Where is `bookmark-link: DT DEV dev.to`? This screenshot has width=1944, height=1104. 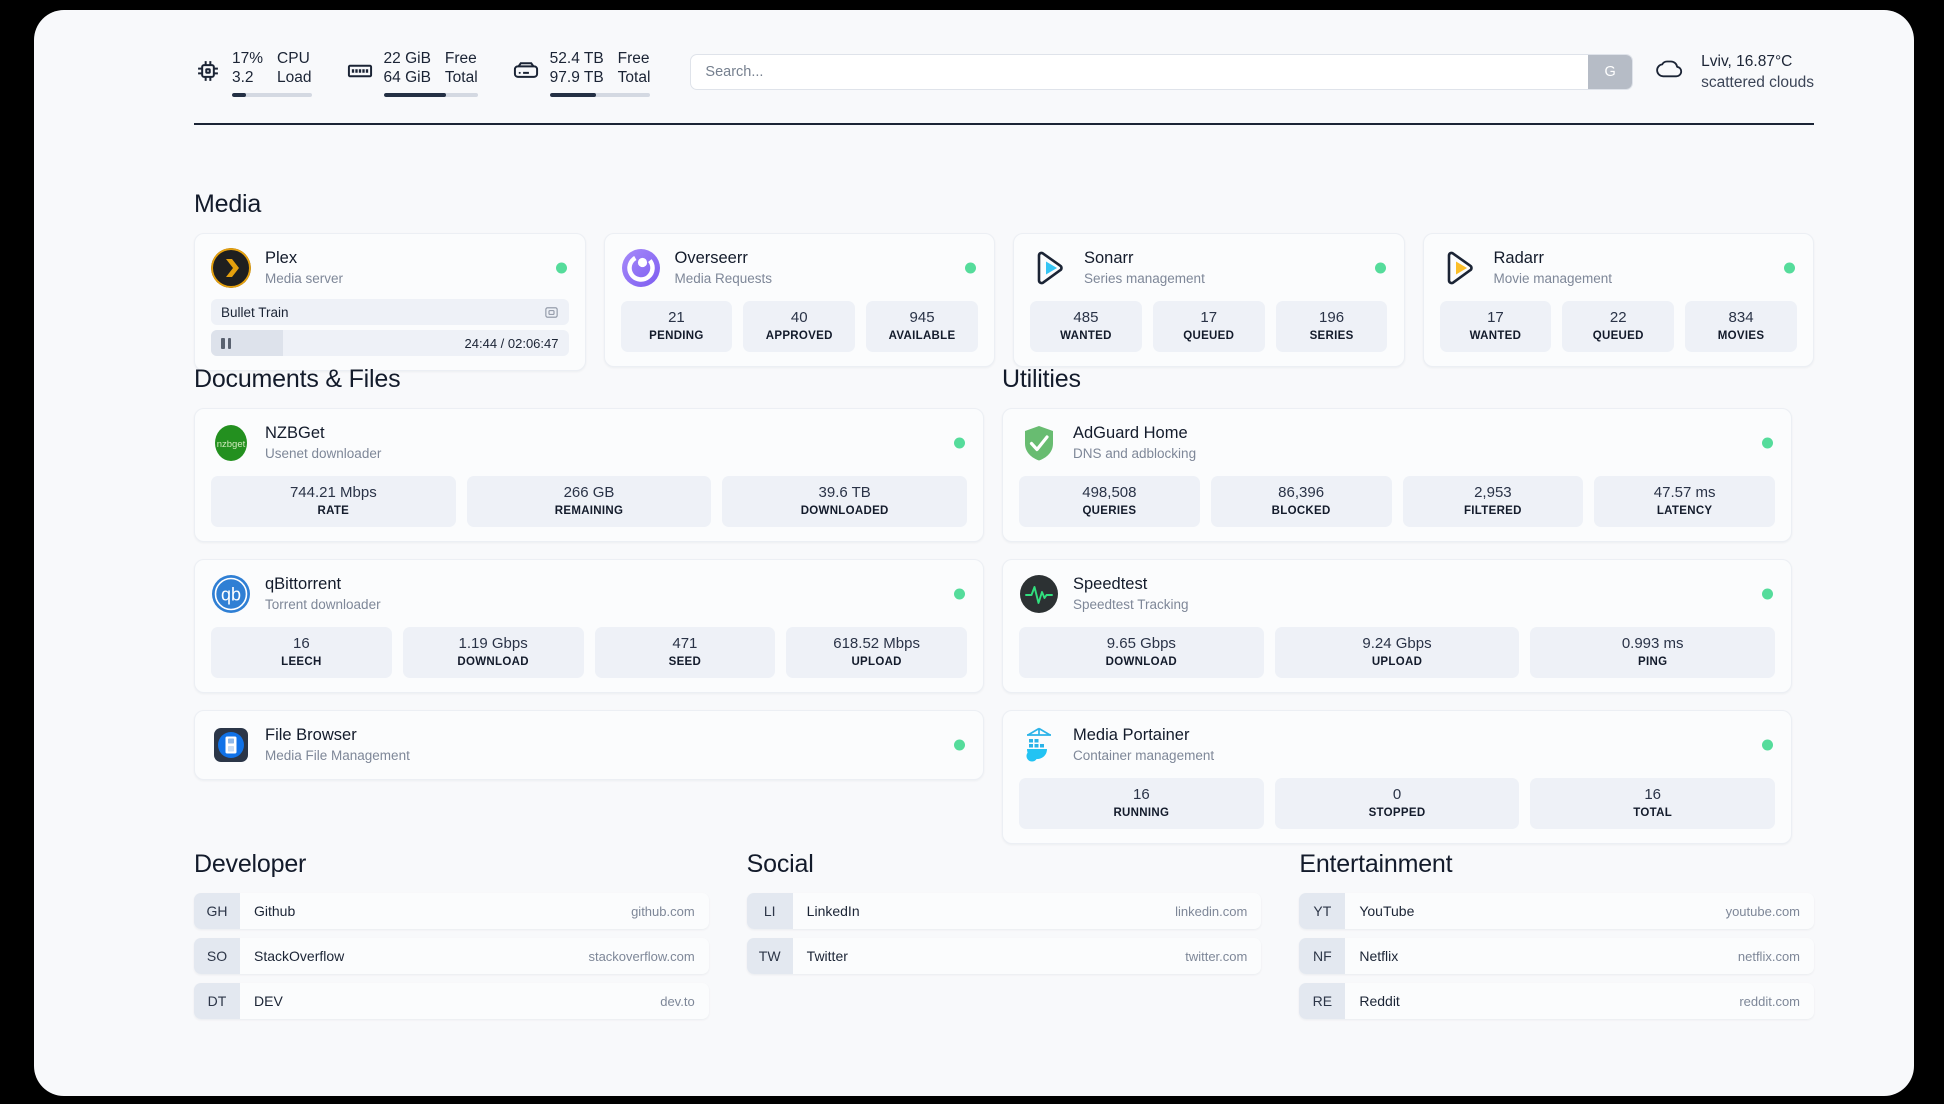 bookmark-link: DT DEV dev.to is located at coordinates (451, 1001).